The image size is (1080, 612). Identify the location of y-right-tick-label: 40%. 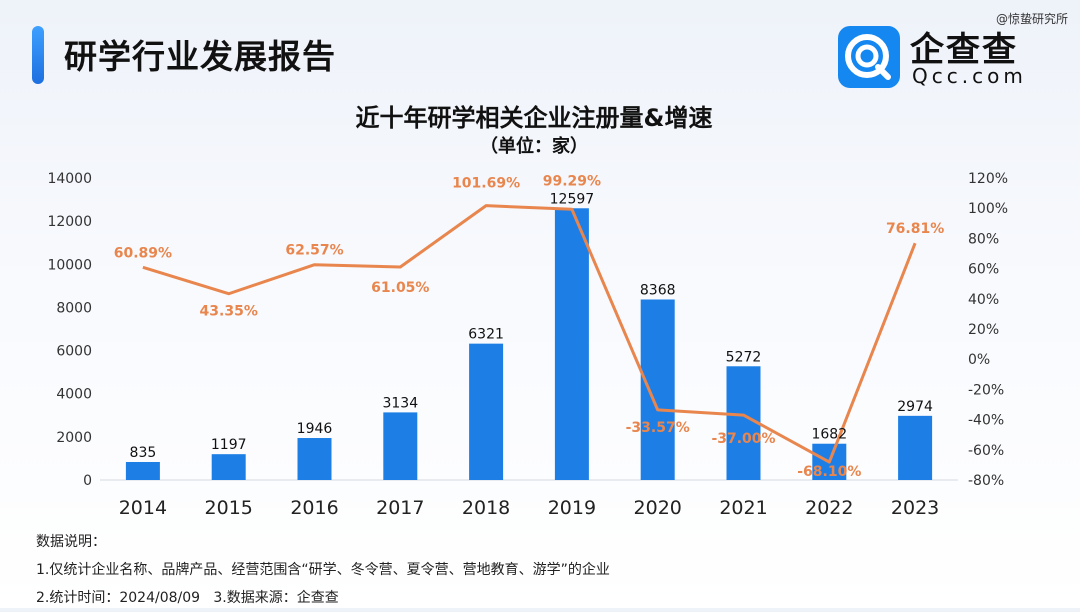
(983, 300).